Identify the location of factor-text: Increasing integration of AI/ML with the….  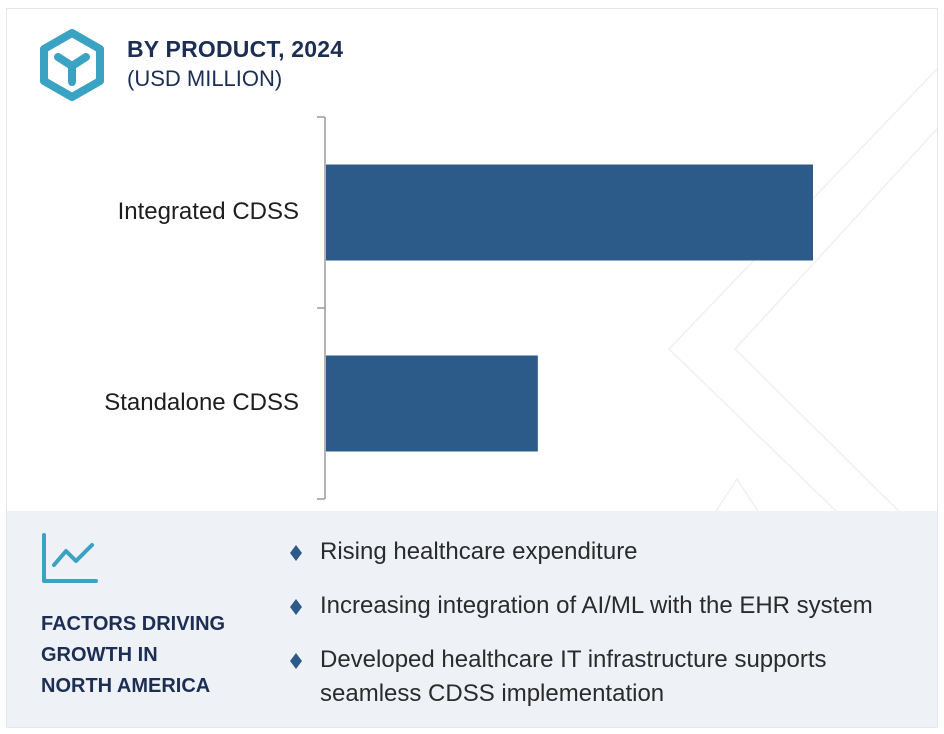
(596, 605).